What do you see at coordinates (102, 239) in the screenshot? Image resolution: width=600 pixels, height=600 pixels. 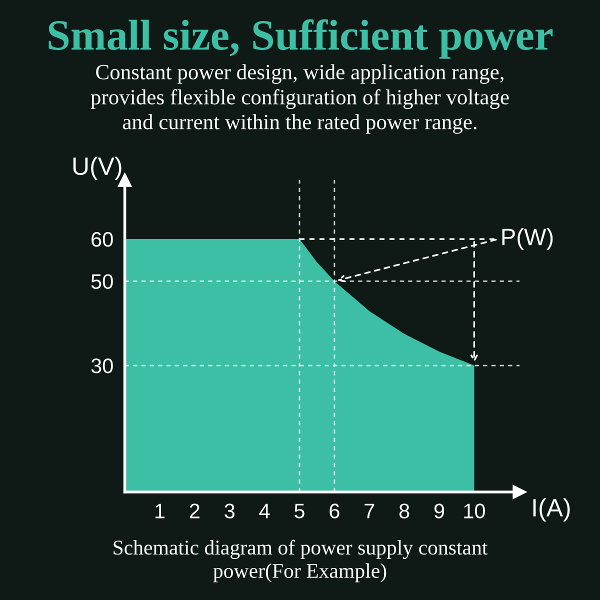 I see `y-tick-label: 60` at bounding box center [102, 239].